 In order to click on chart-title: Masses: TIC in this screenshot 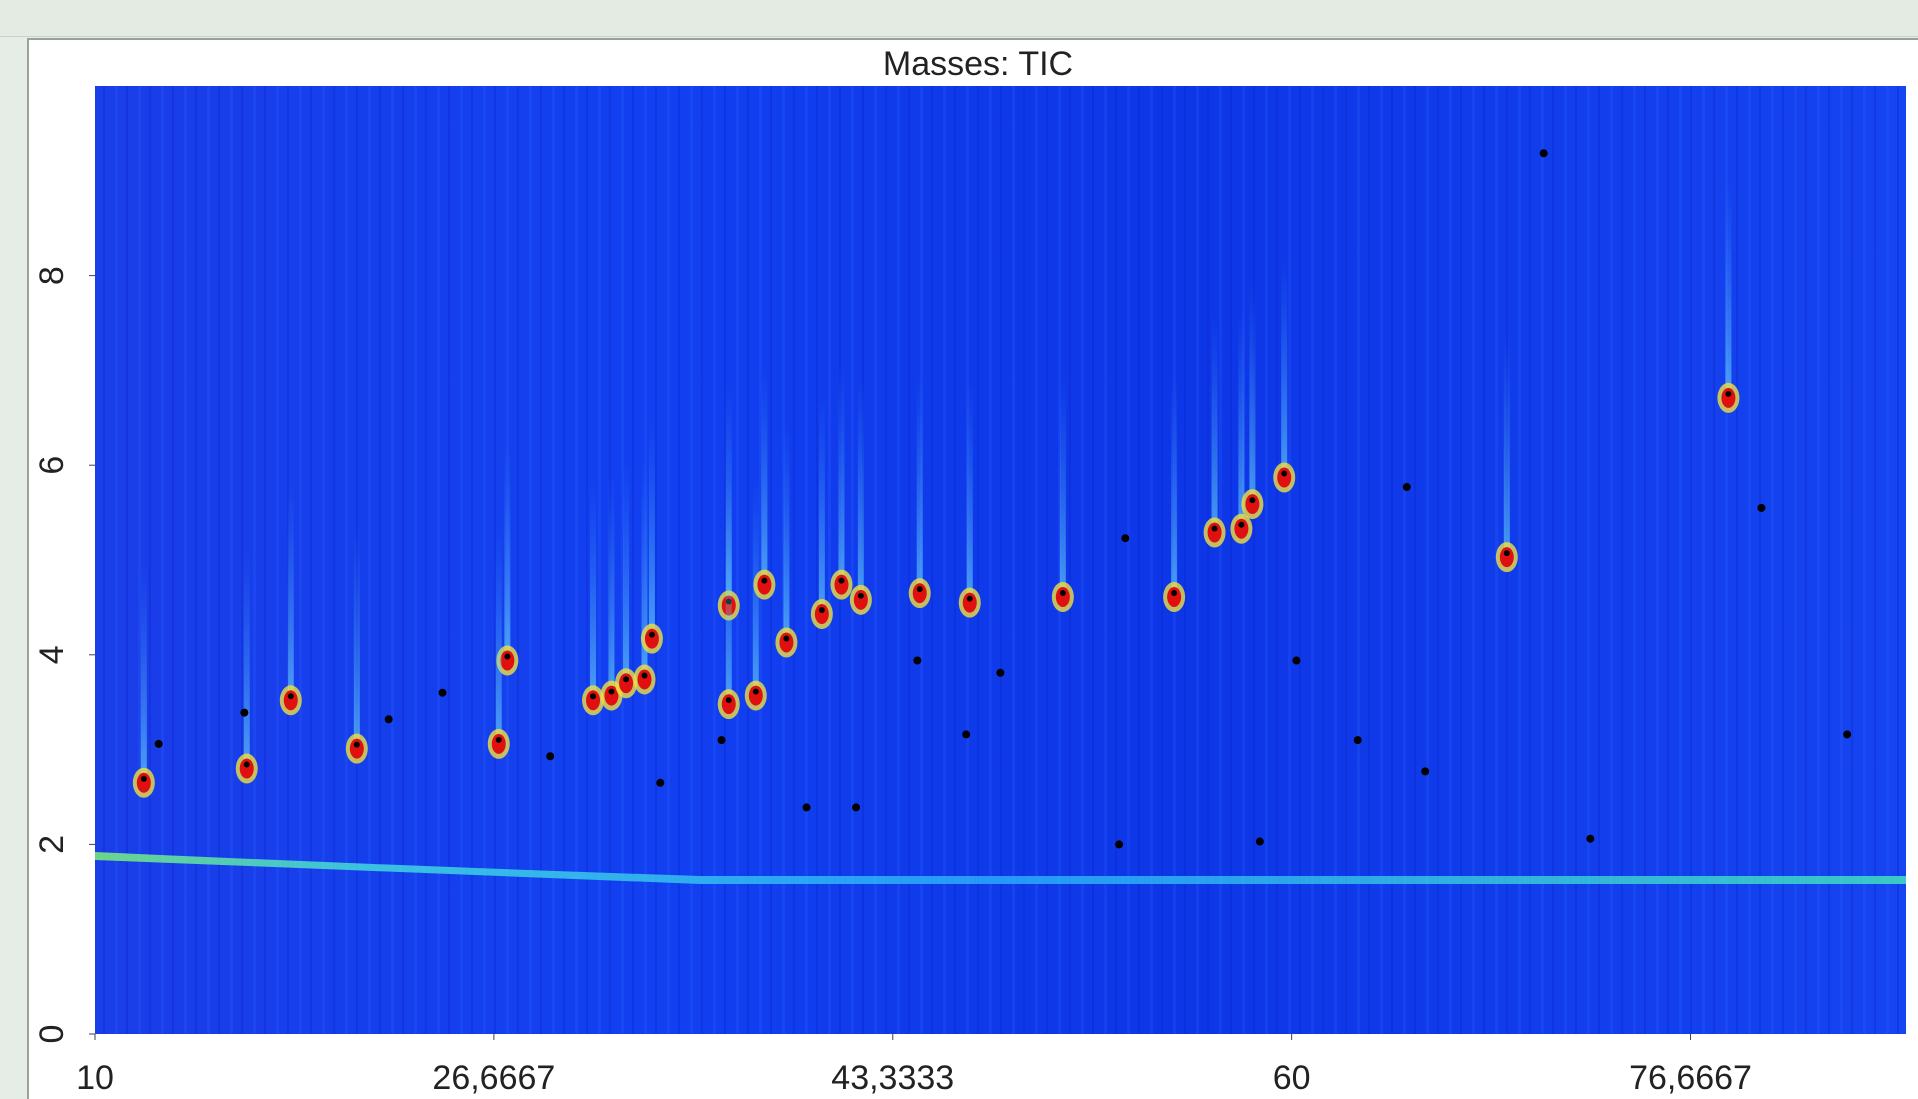, I will do `click(978, 64)`.